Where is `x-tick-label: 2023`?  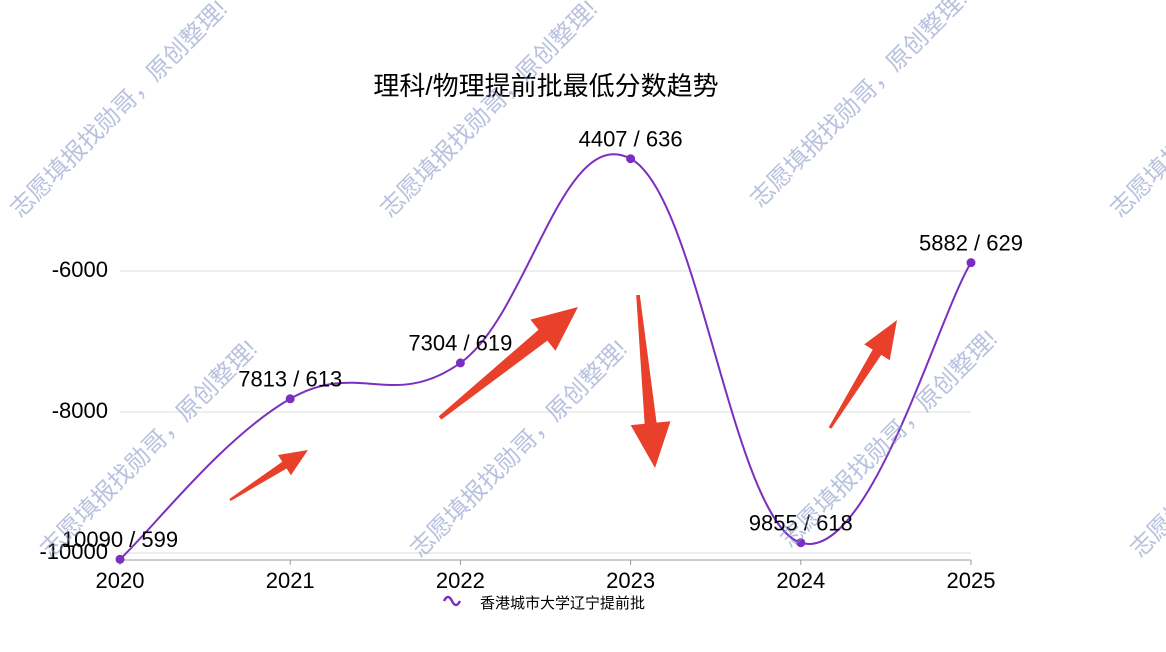
x-tick-label: 2023 is located at coordinates (630, 580).